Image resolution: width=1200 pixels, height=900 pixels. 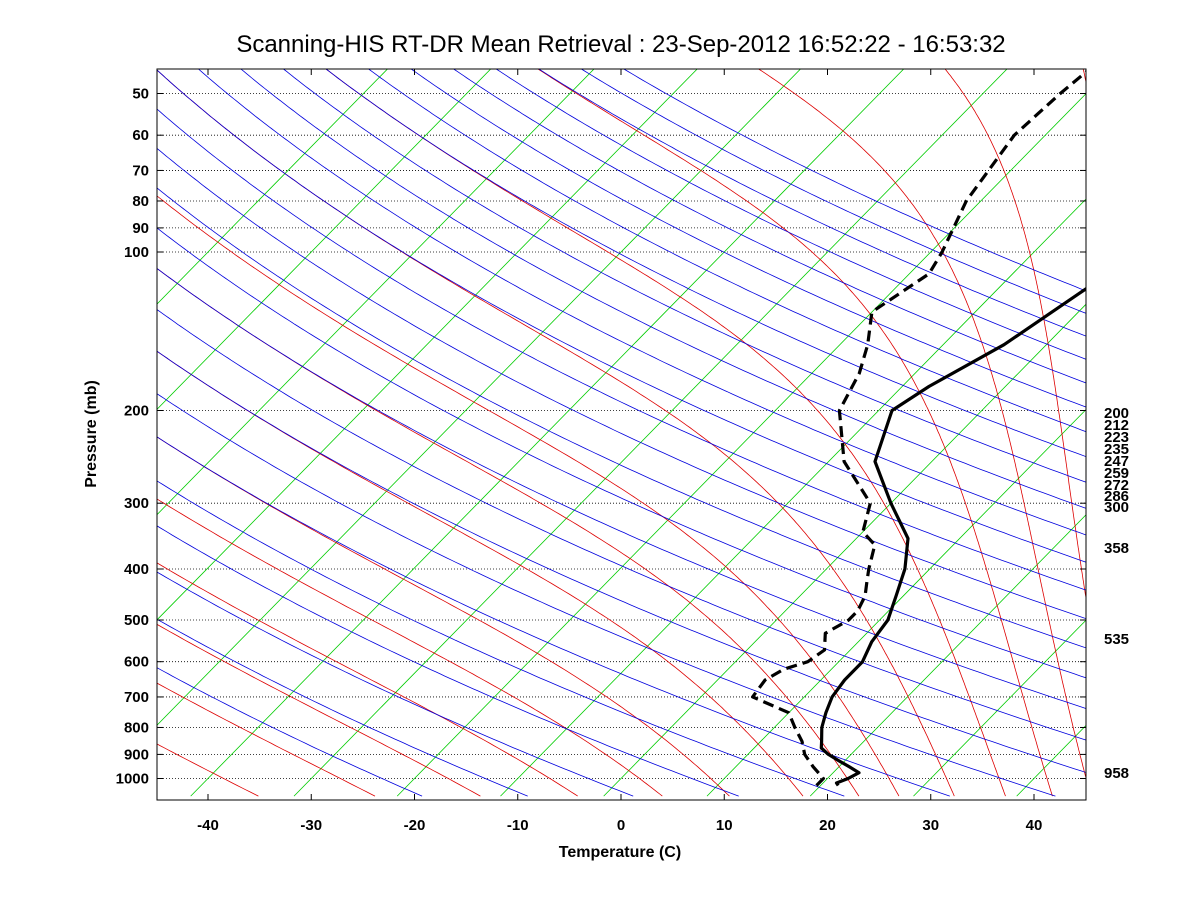 I want to click on x-tick-label: -40, so click(x=208, y=825).